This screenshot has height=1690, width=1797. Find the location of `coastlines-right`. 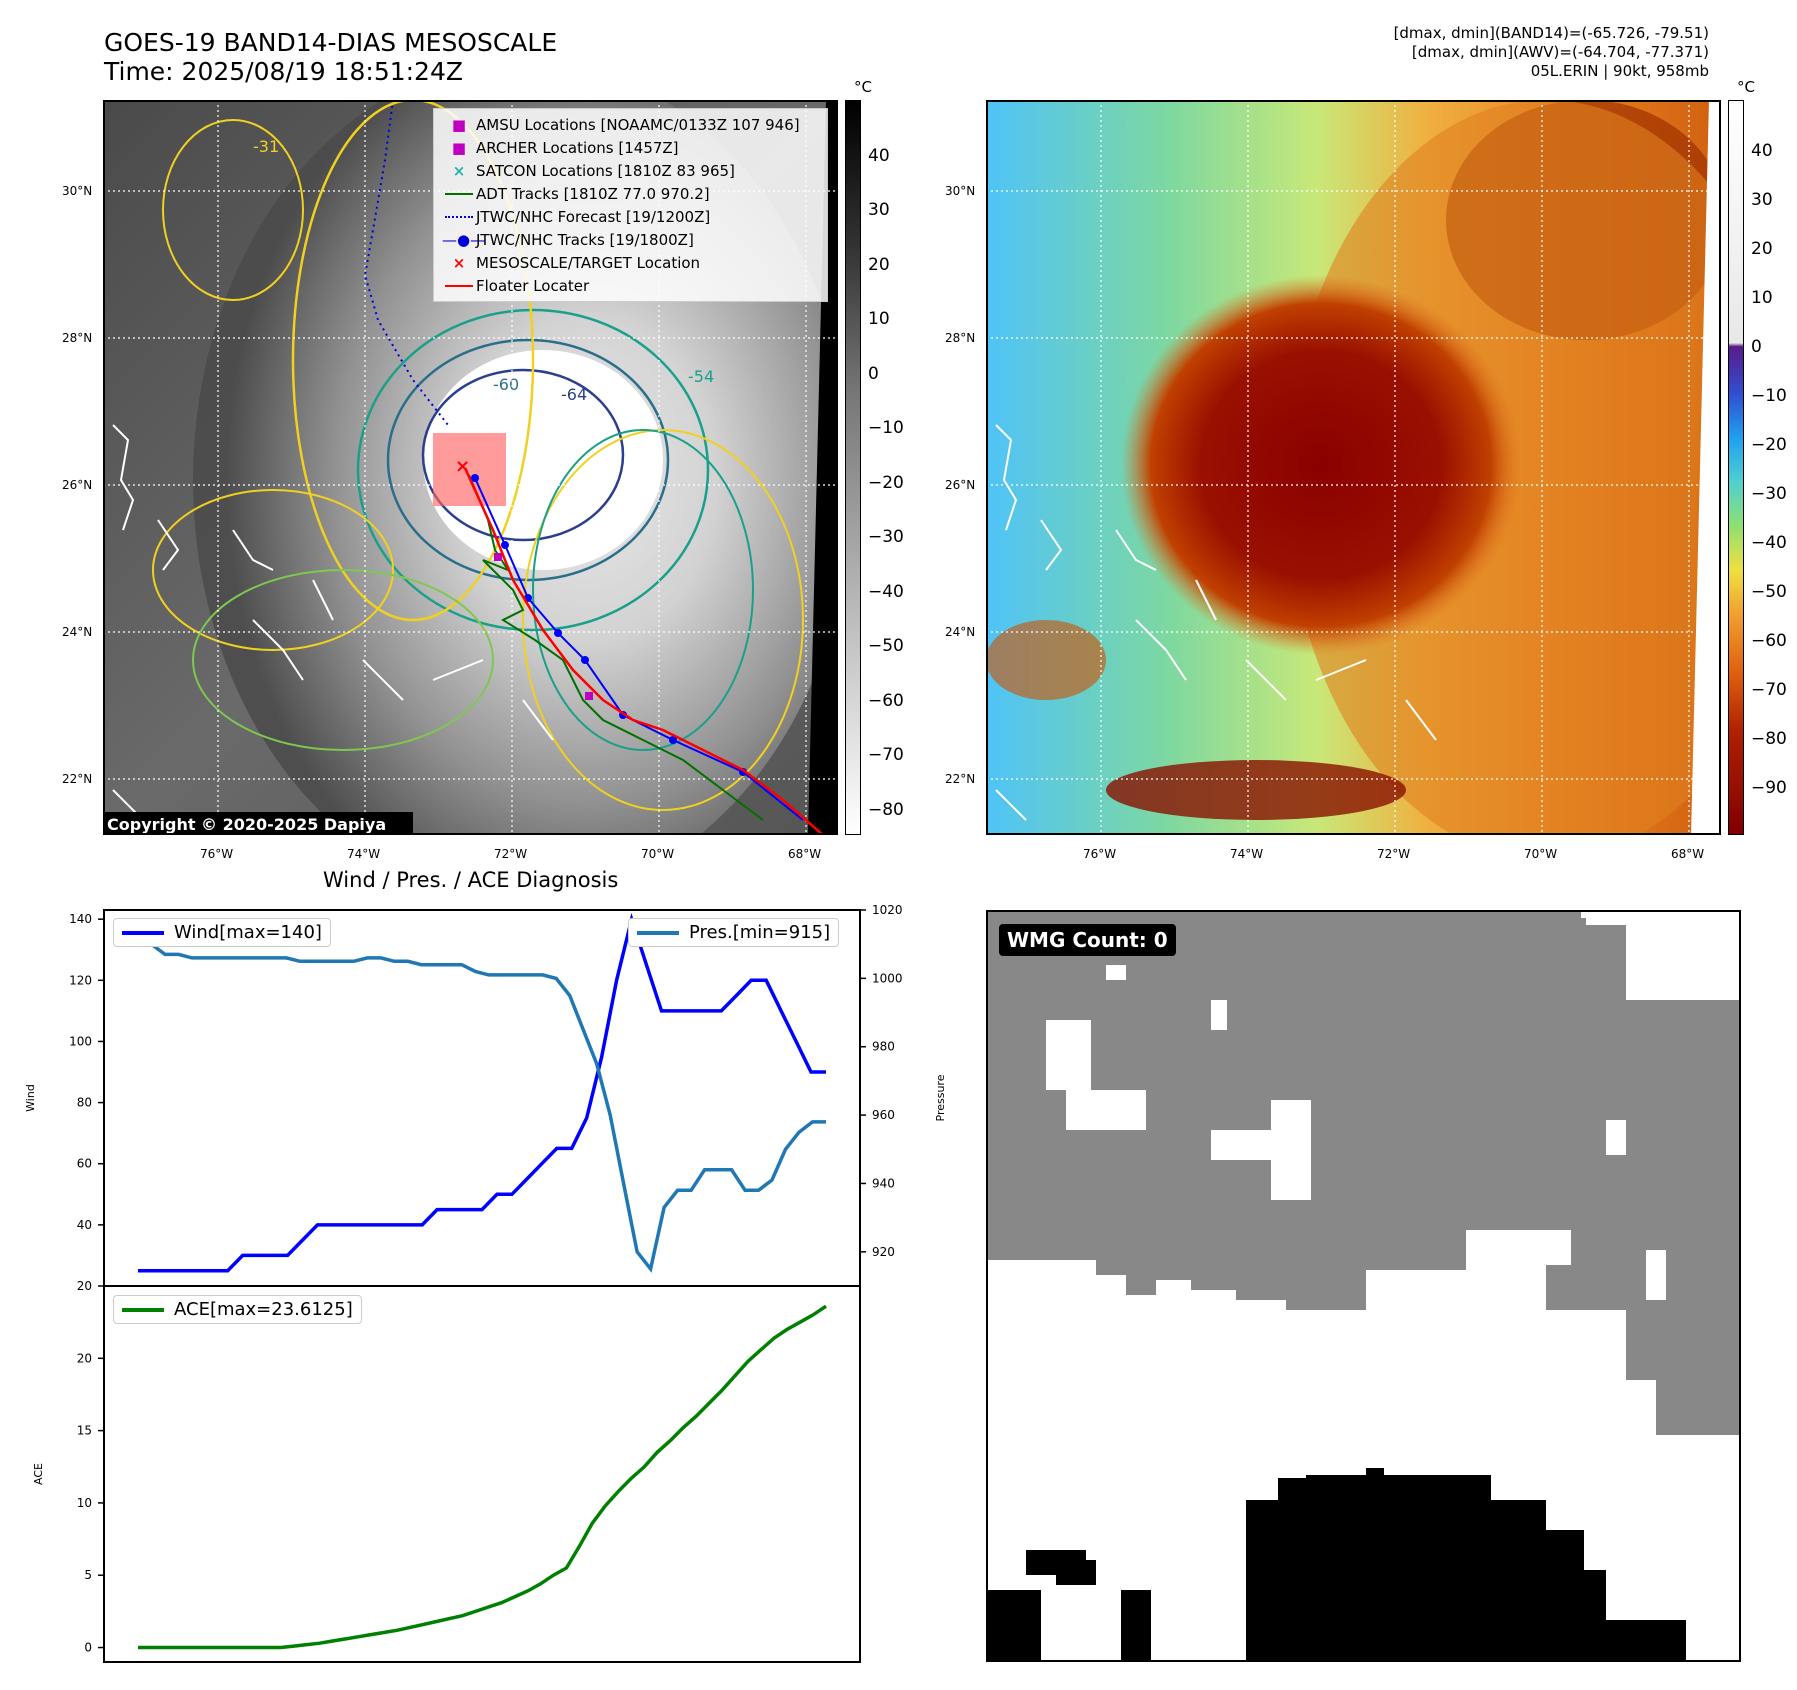

coastlines-right is located at coordinates (1216, 622).